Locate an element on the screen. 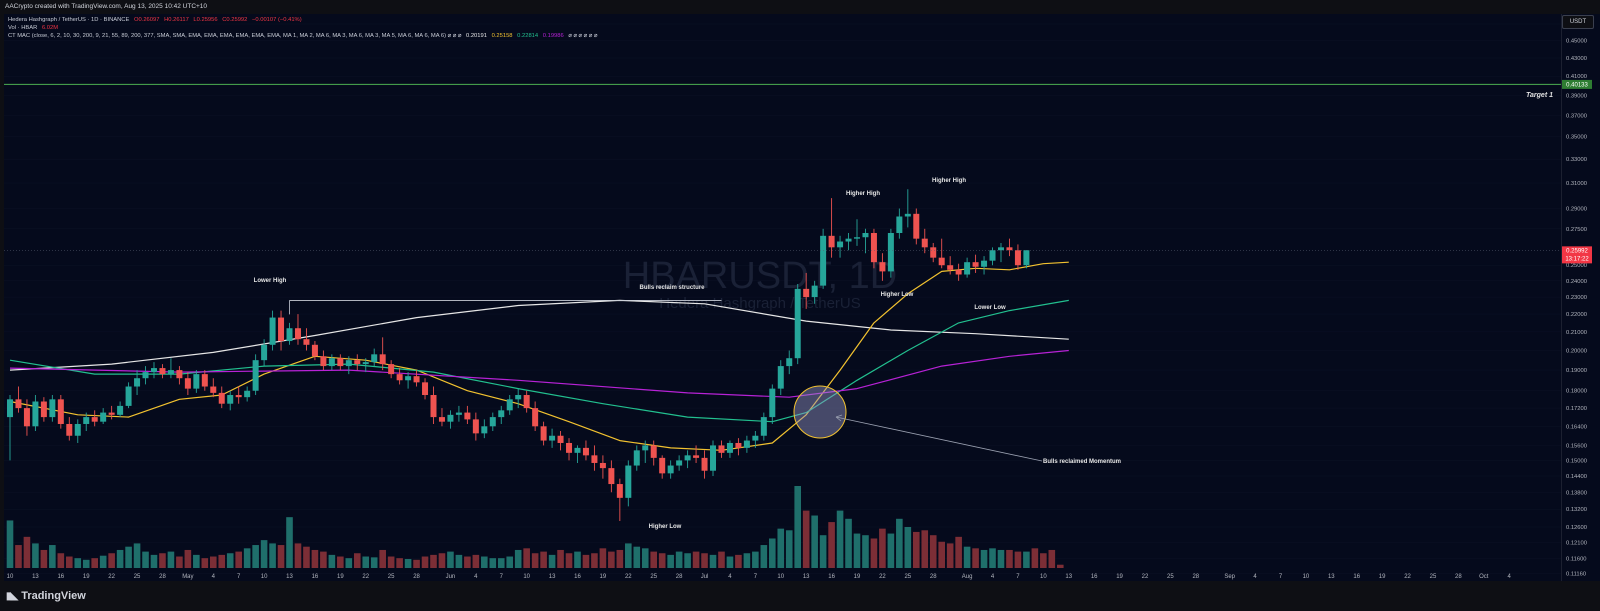 This screenshot has width=1600, height=611. price-tick-label: 0.35000 is located at coordinates (1576, 138).